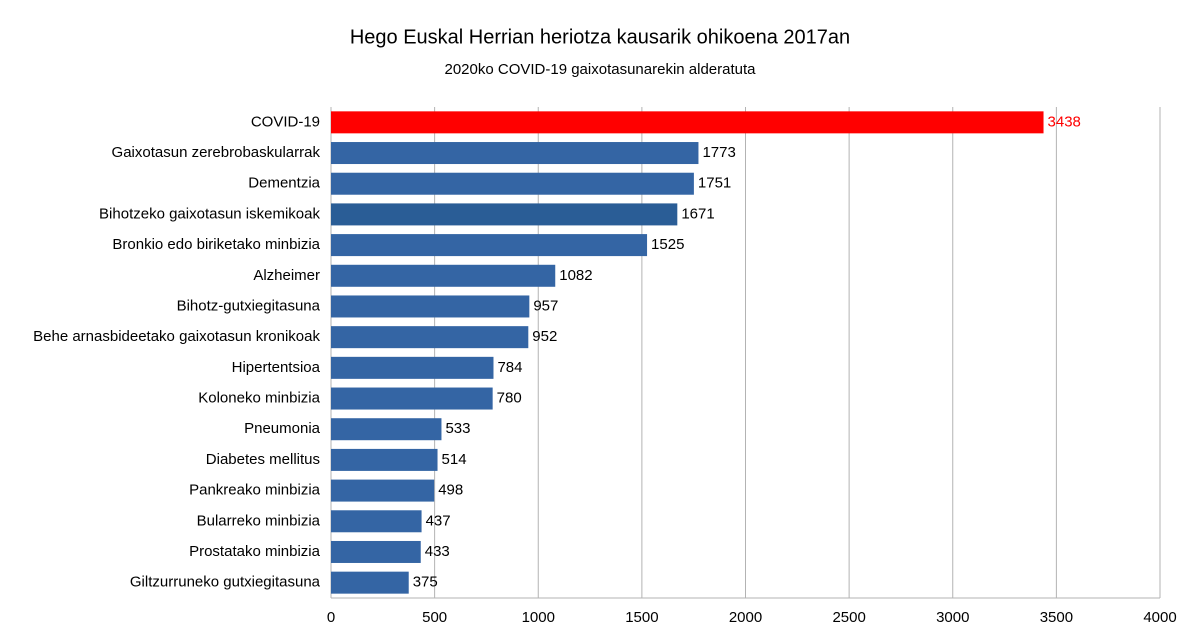 The image size is (1200, 640). Describe the element at coordinates (425, 582) in the screenshot. I see `value-label: 375` at that location.